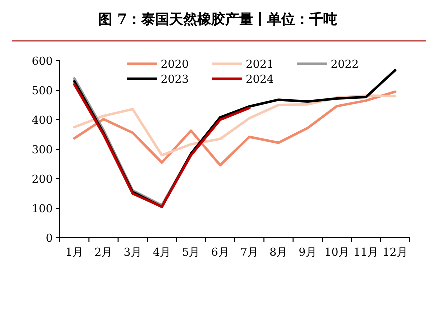  Describe the element at coordinates (42, 209) in the screenshot. I see `y-tick-label: 100` at that location.